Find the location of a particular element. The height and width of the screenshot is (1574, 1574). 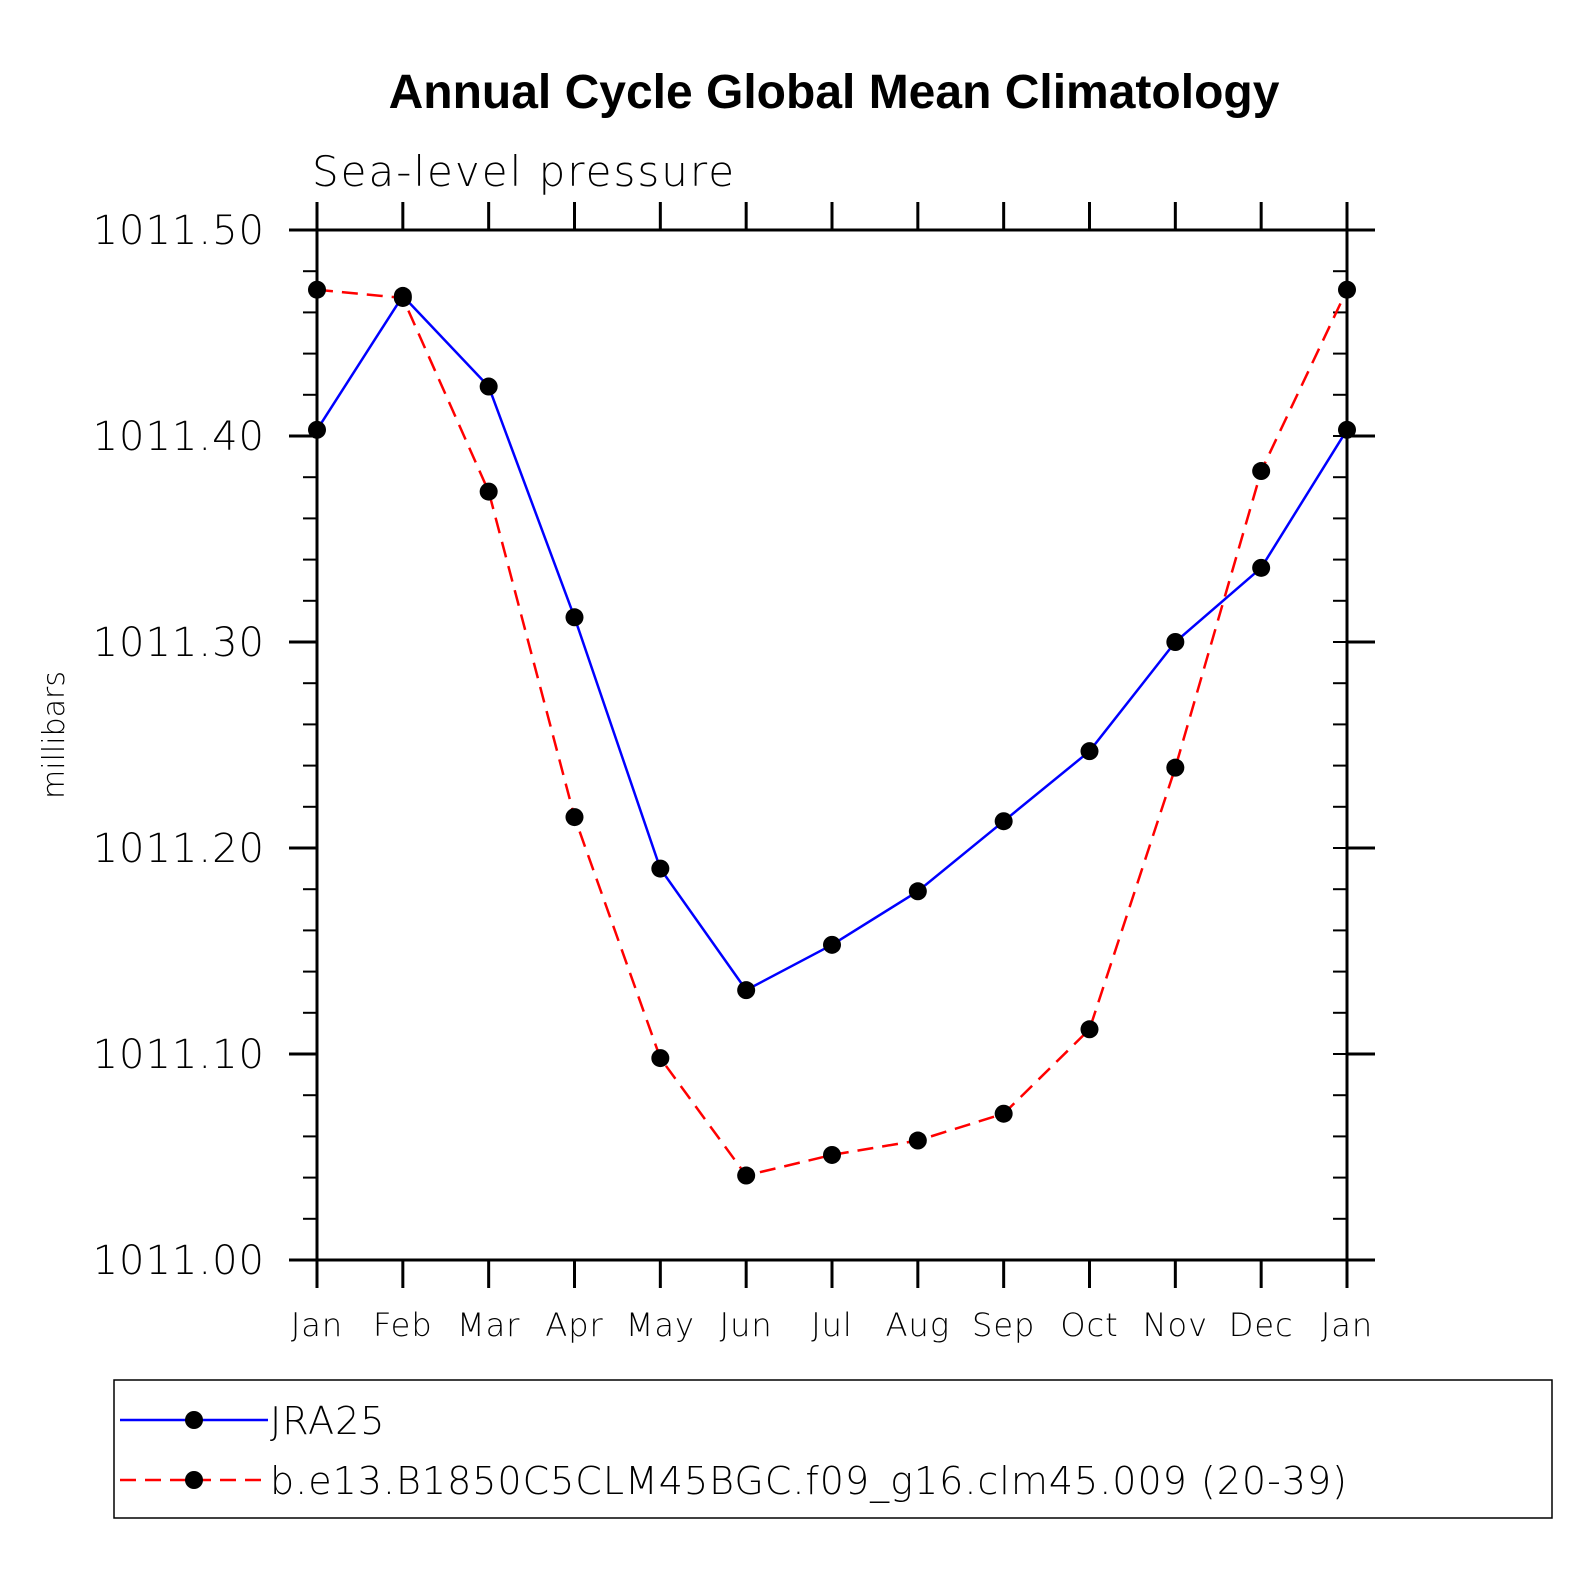

y-tick-label: 1011.10 is located at coordinates (179, 1055).